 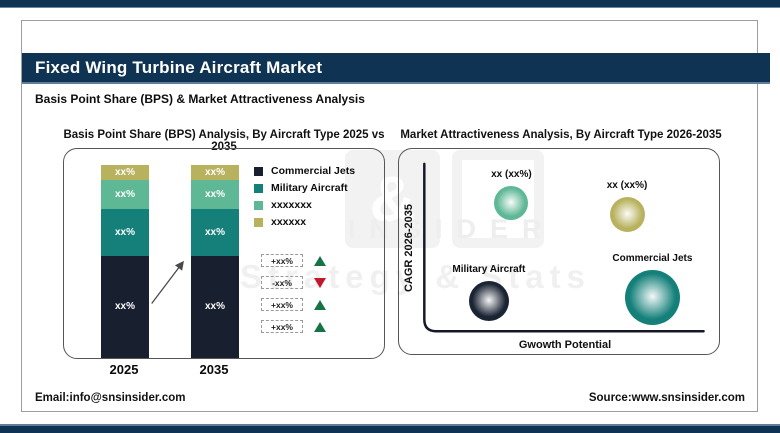 What do you see at coordinates (666, 398) in the screenshot?
I see `footer-source: Source:www.snsinsider.com` at bounding box center [666, 398].